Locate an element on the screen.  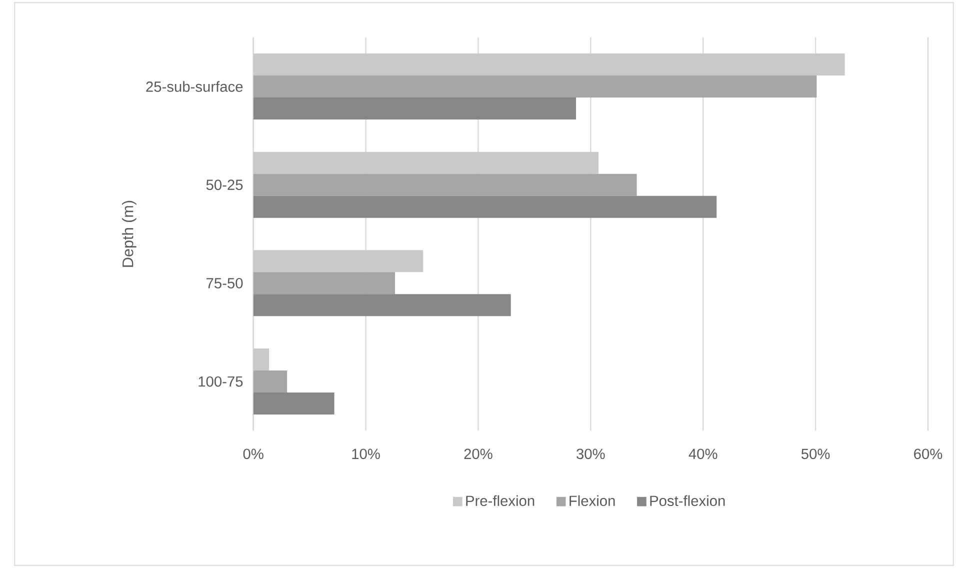
x-tick-label: 40% is located at coordinates (703, 453).